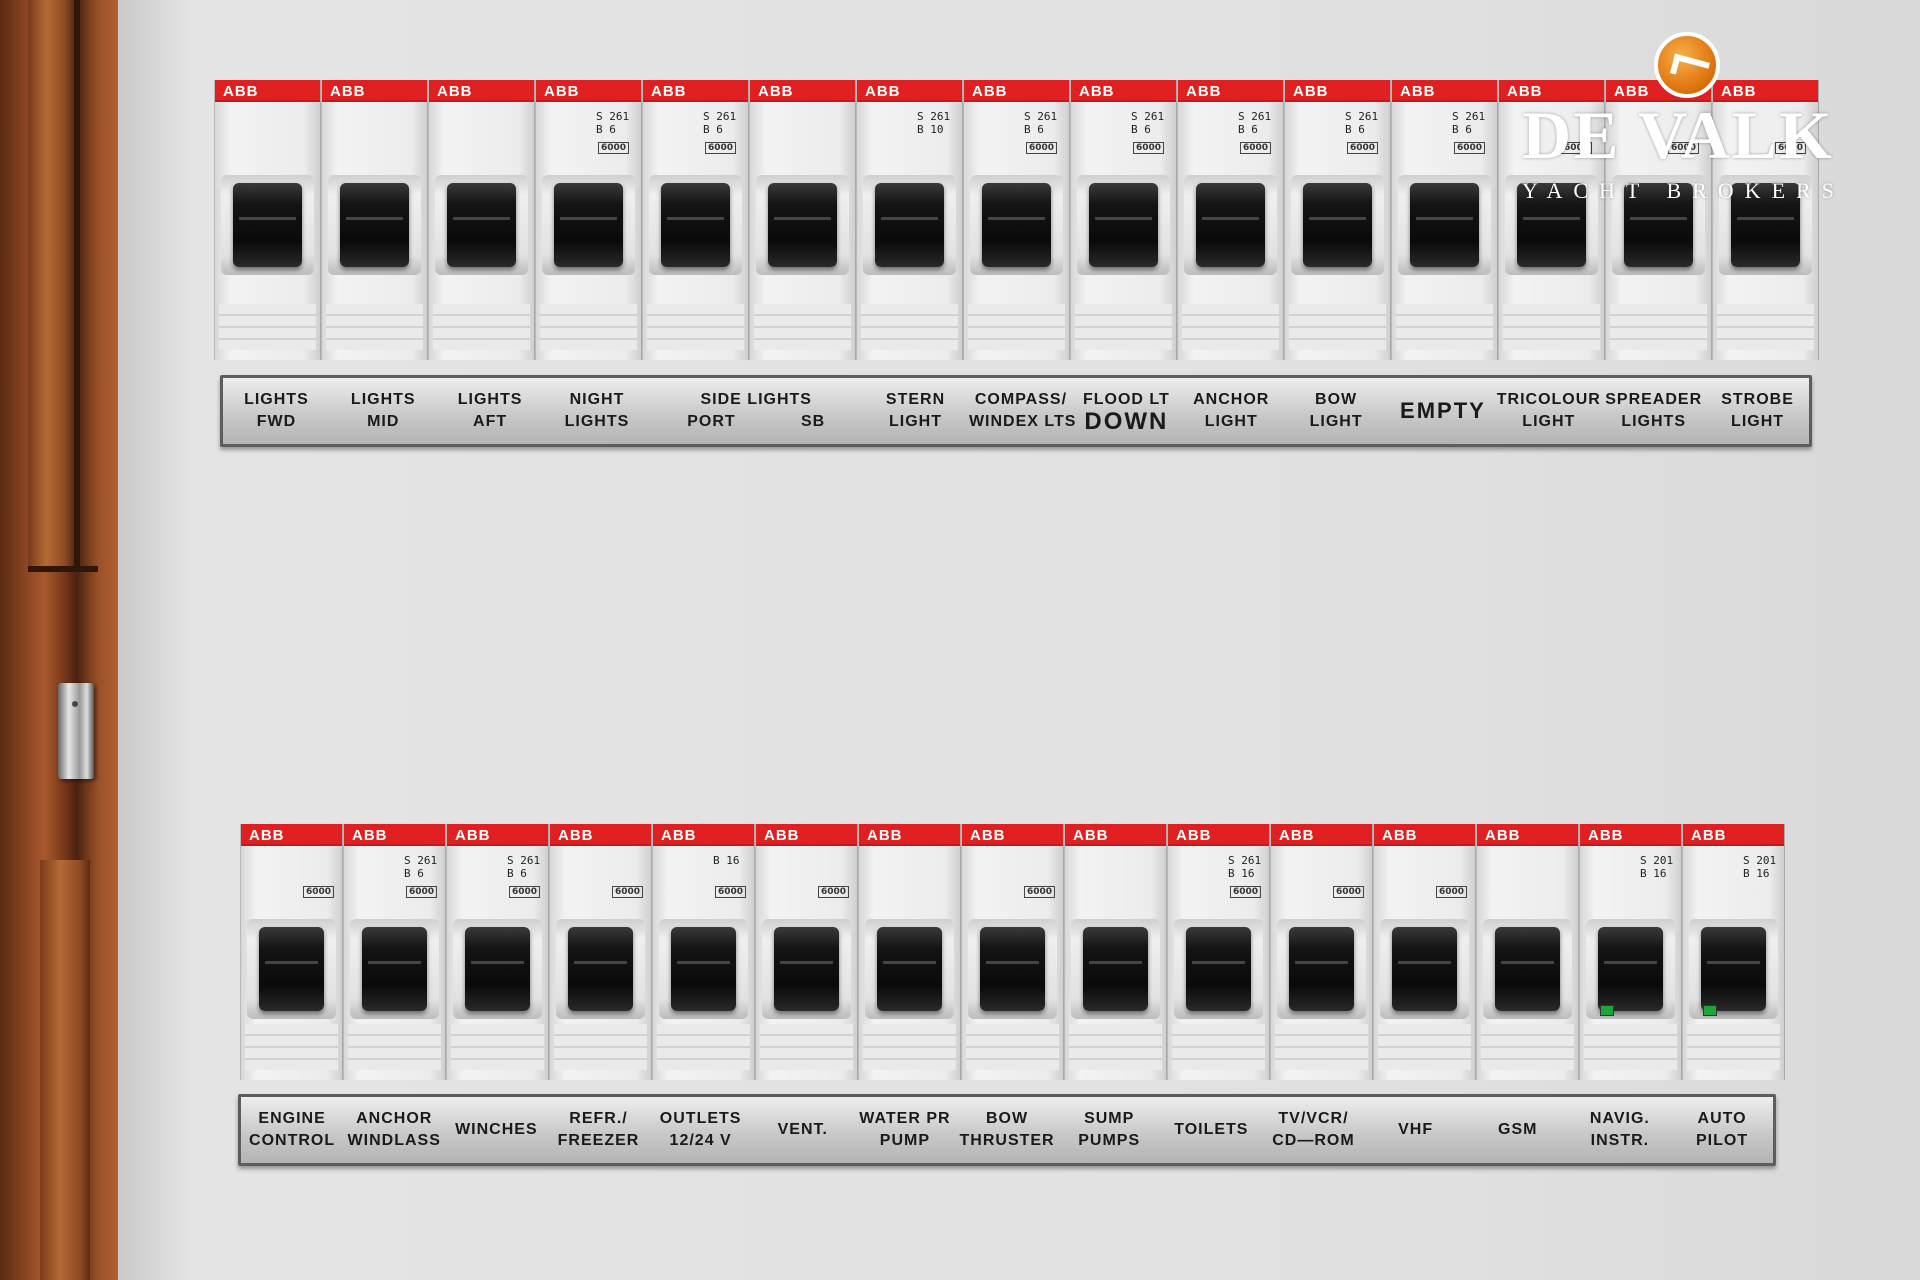  Describe the element at coordinates (1518, 1129) in the screenshot. I see `circuit-label-line1: GSM` at that location.